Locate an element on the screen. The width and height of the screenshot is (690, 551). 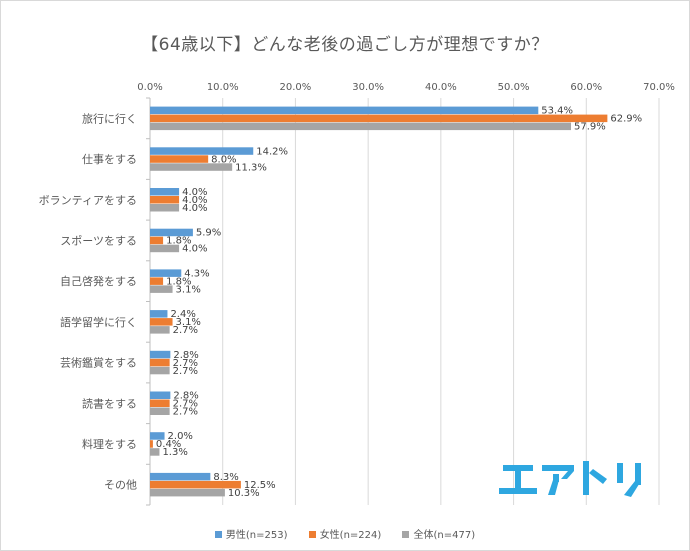
x-tick-label: 70.0% is located at coordinates (659, 87).